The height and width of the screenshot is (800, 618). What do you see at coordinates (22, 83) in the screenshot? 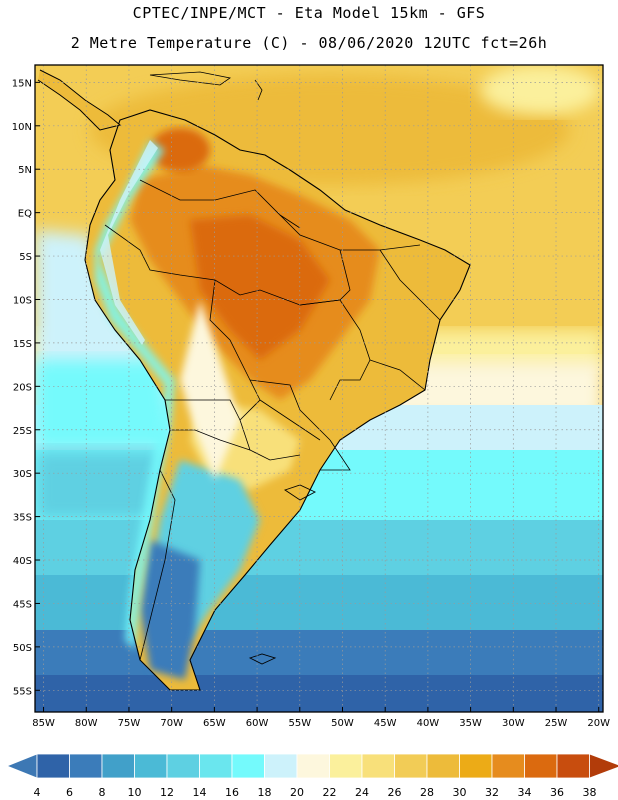
I see `lat-label: 15N` at bounding box center [22, 83].